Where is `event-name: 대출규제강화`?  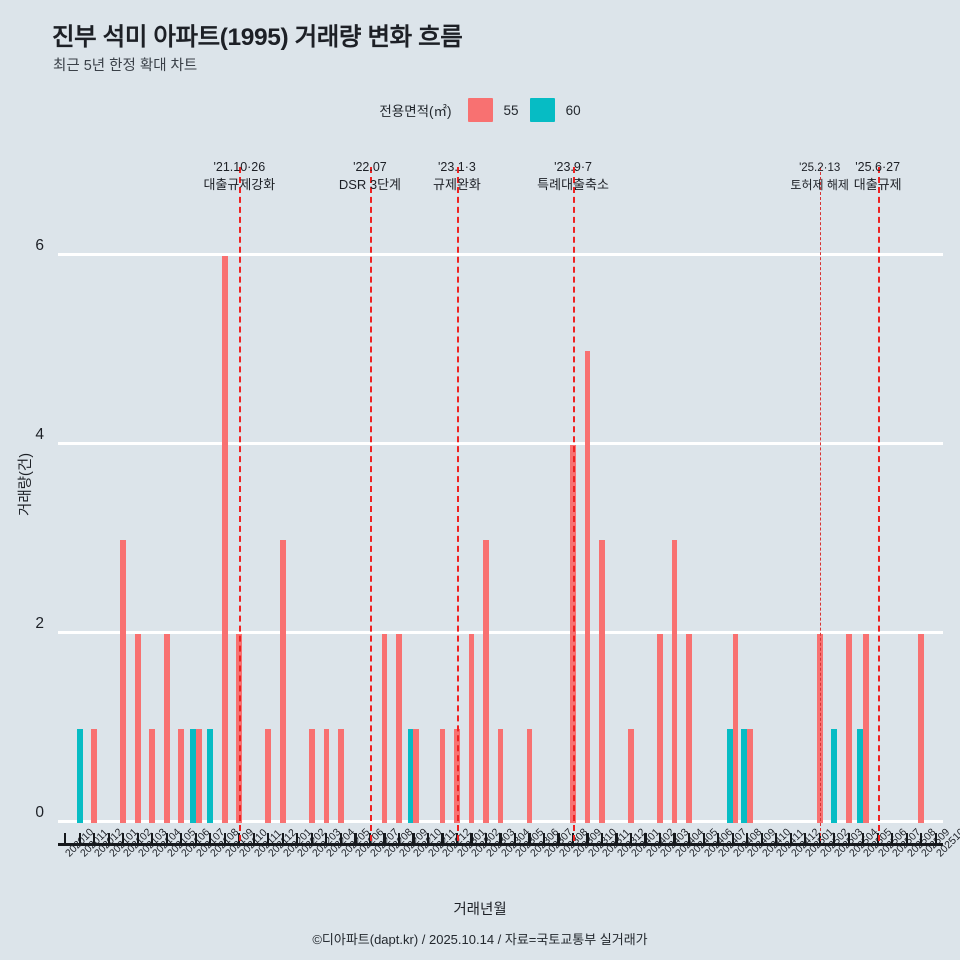
event-name: 대출규제강화 is located at coordinates (239, 185).